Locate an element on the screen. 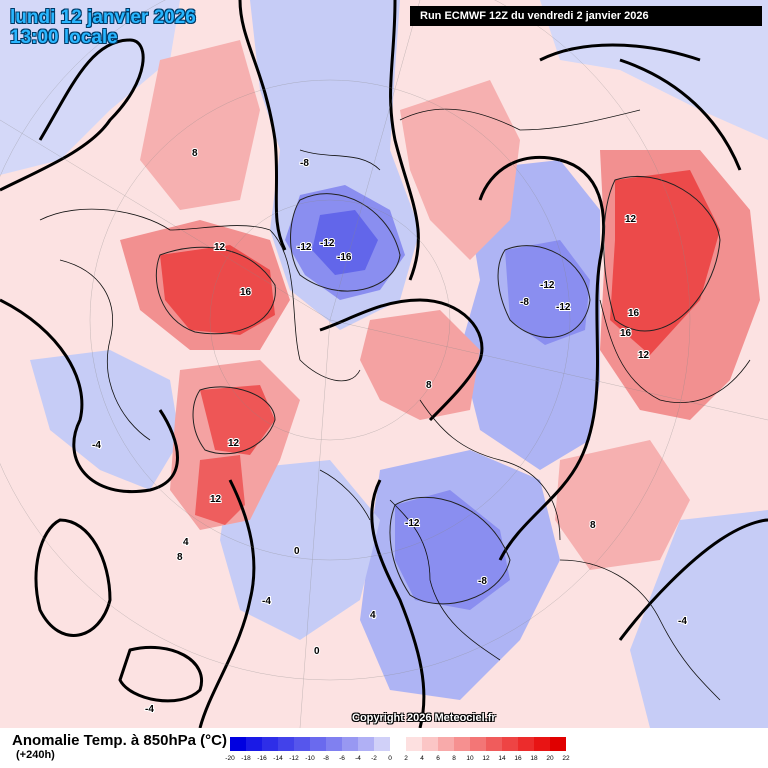 The image size is (768, 768). color-tick-label: -18 is located at coordinates (246, 758).